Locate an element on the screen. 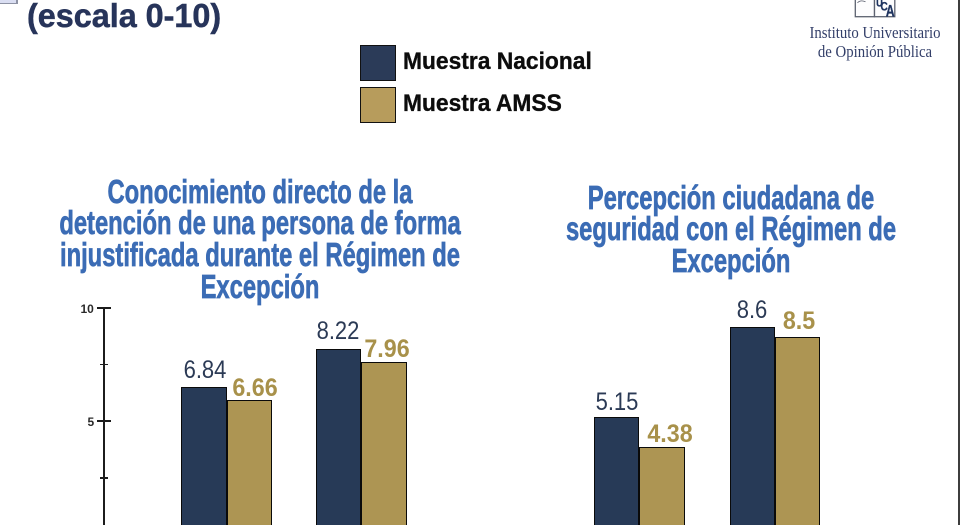  svg-text: A is located at coordinates (890, 11).